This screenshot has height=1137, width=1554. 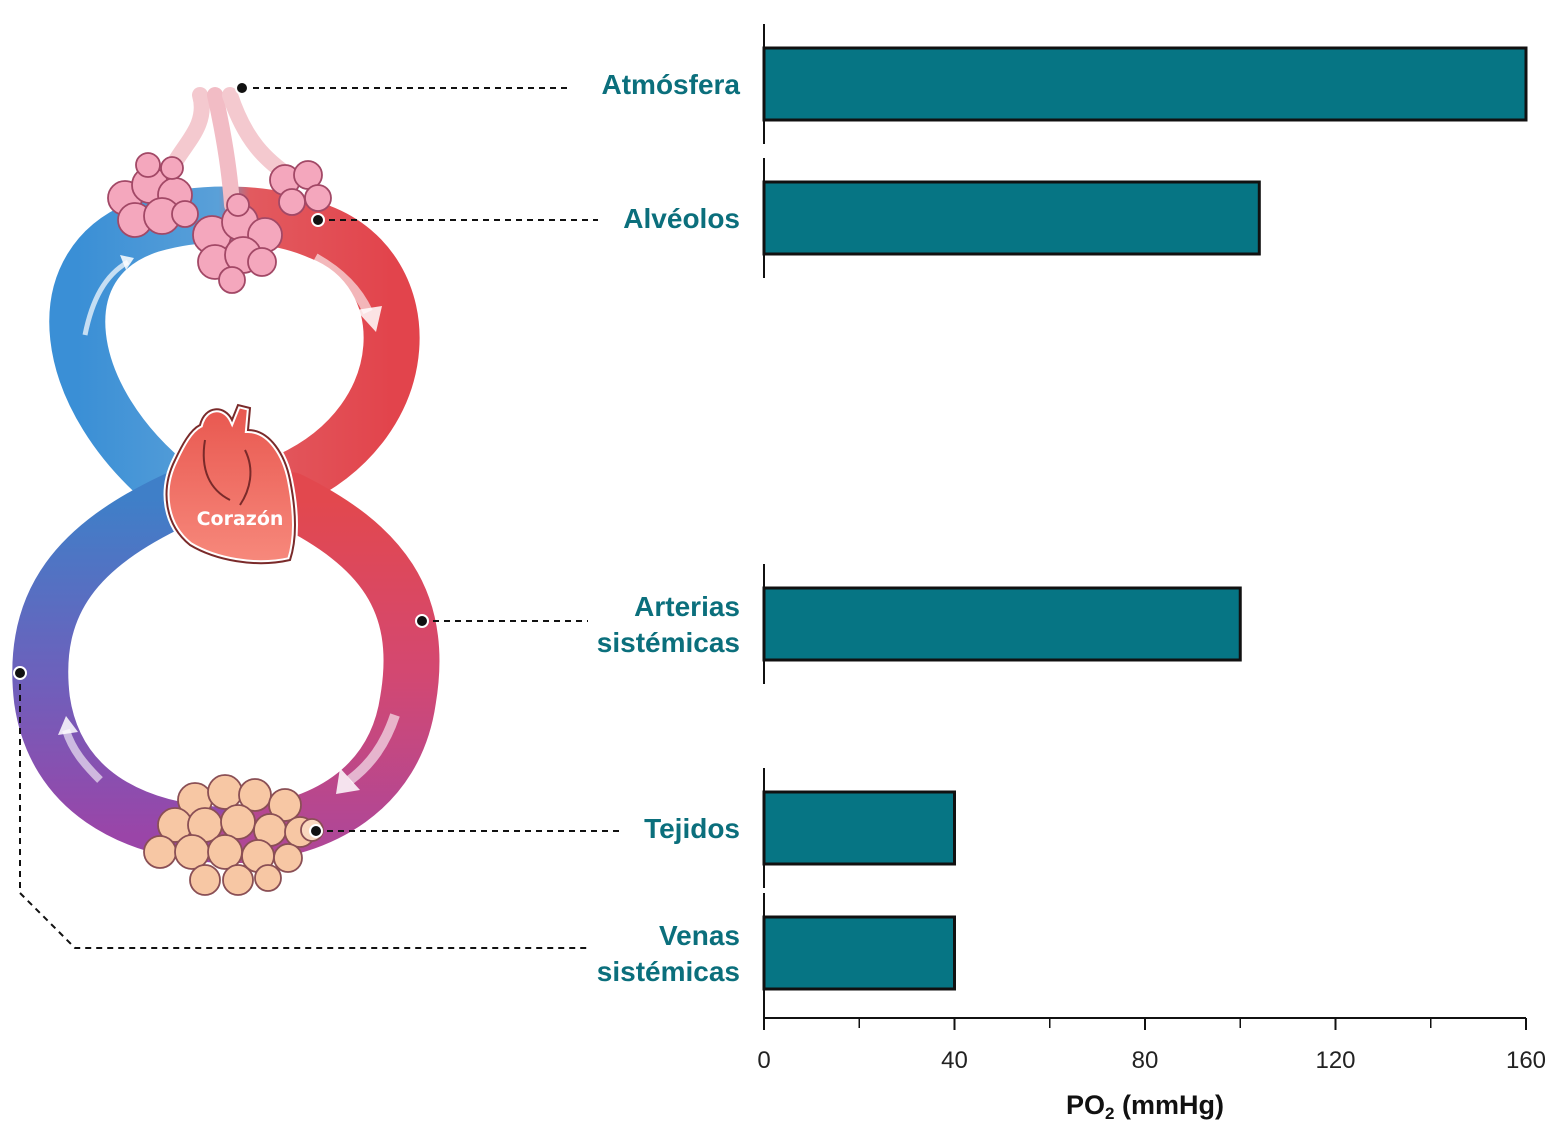 What do you see at coordinates (316, 831) in the screenshot?
I see `marker-dot-tissues` at bounding box center [316, 831].